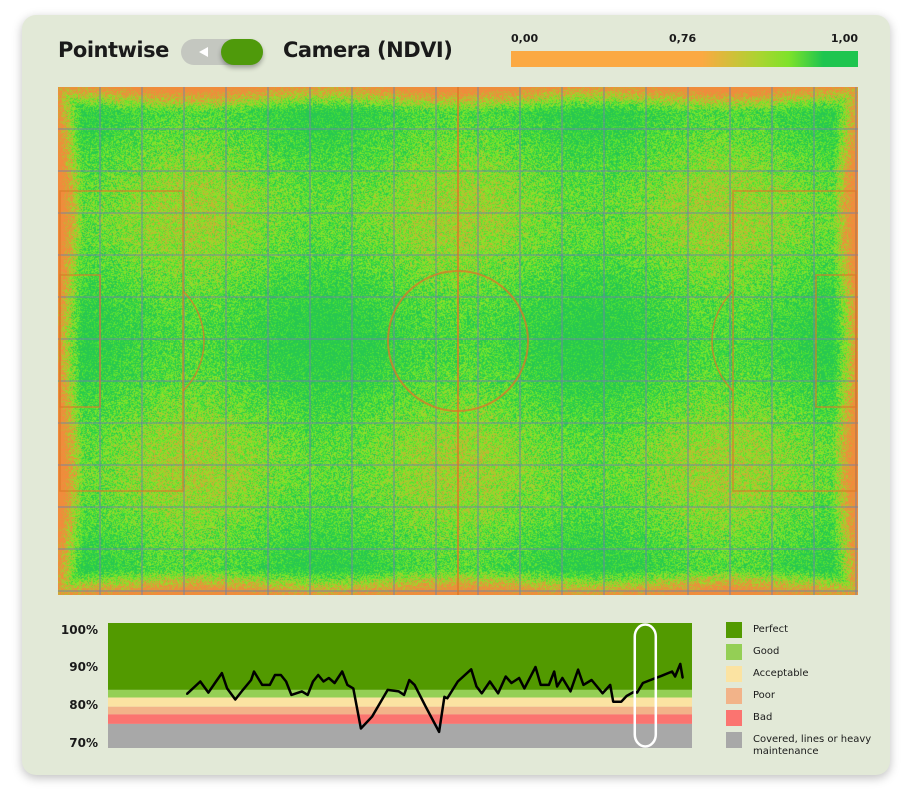 The height and width of the screenshot is (800, 910). What do you see at coordinates (368, 50) in the screenshot?
I see `mode-label-camera-ndvi: Camera (NDVI)` at bounding box center [368, 50].